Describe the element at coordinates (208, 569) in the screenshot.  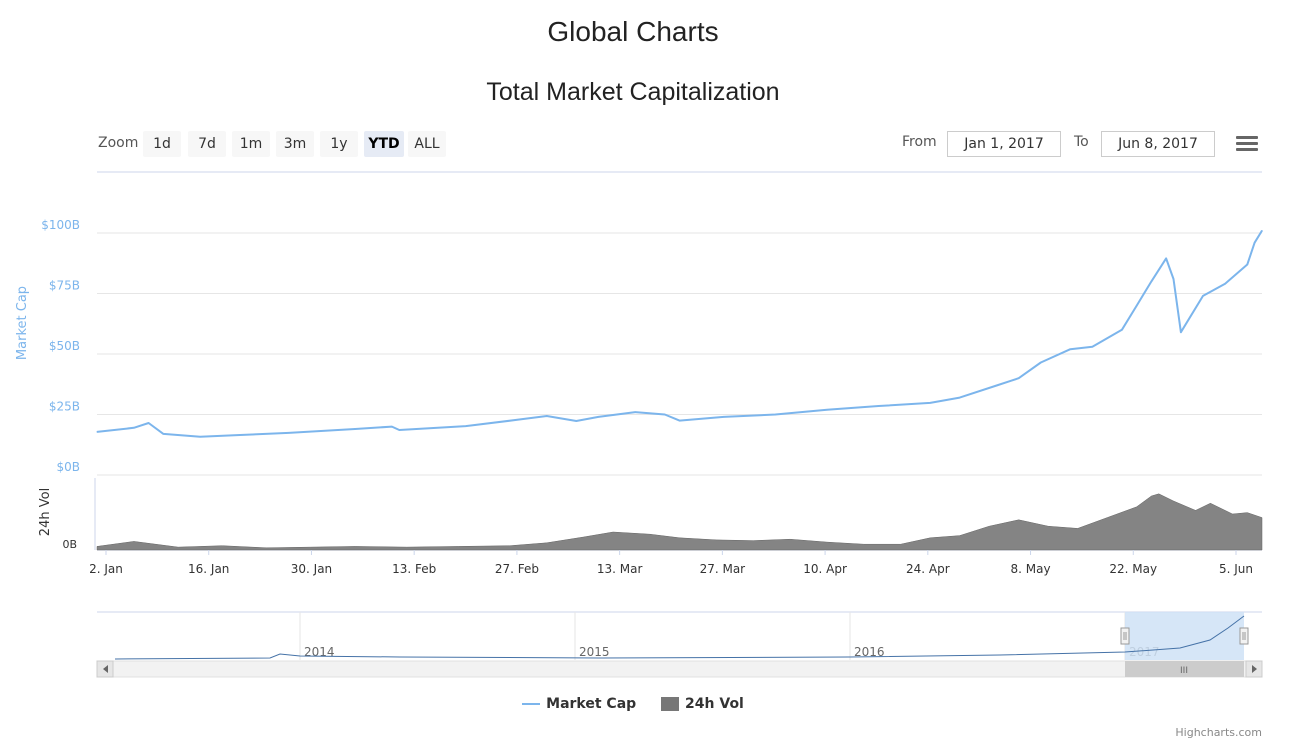
I see `x-tick-label: 16. Jan` at that location.